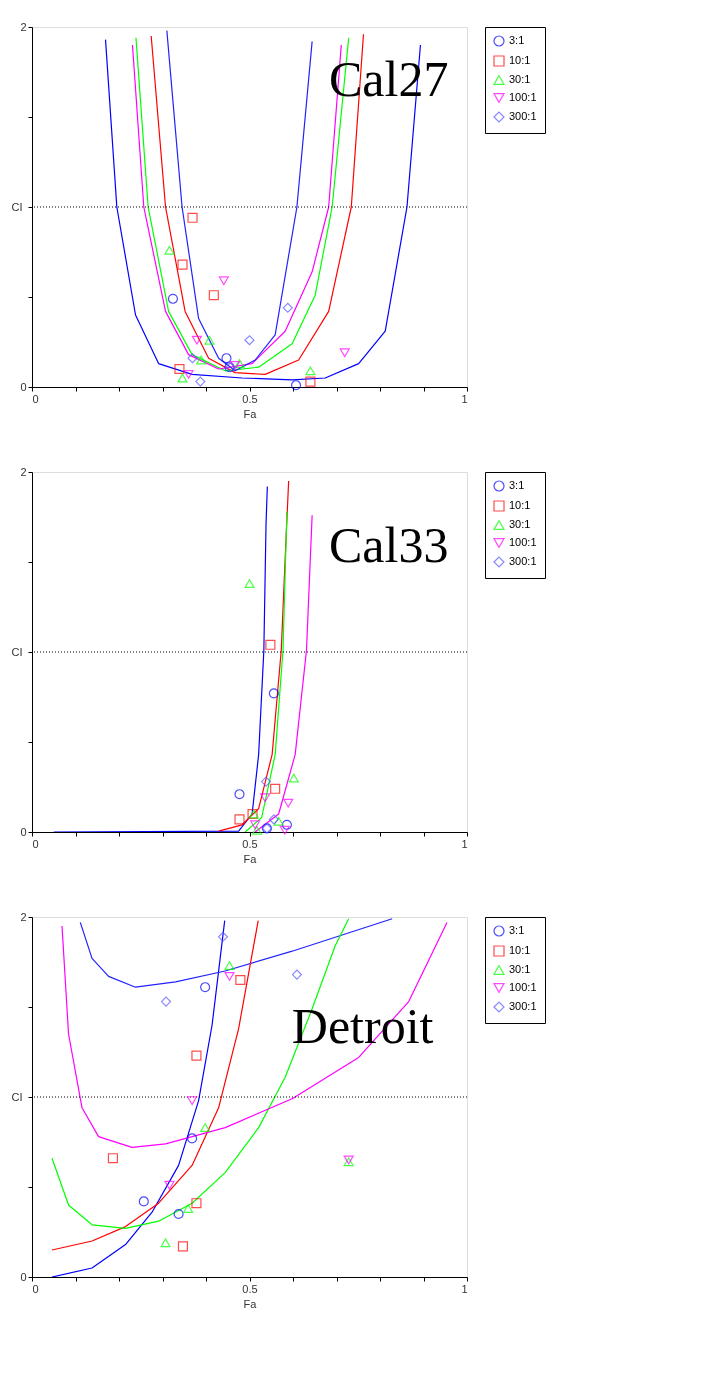 The width and height of the screenshot is (716, 1390). What do you see at coordinates (388, 545) in the screenshot?
I see `text: Cal33` at bounding box center [388, 545].